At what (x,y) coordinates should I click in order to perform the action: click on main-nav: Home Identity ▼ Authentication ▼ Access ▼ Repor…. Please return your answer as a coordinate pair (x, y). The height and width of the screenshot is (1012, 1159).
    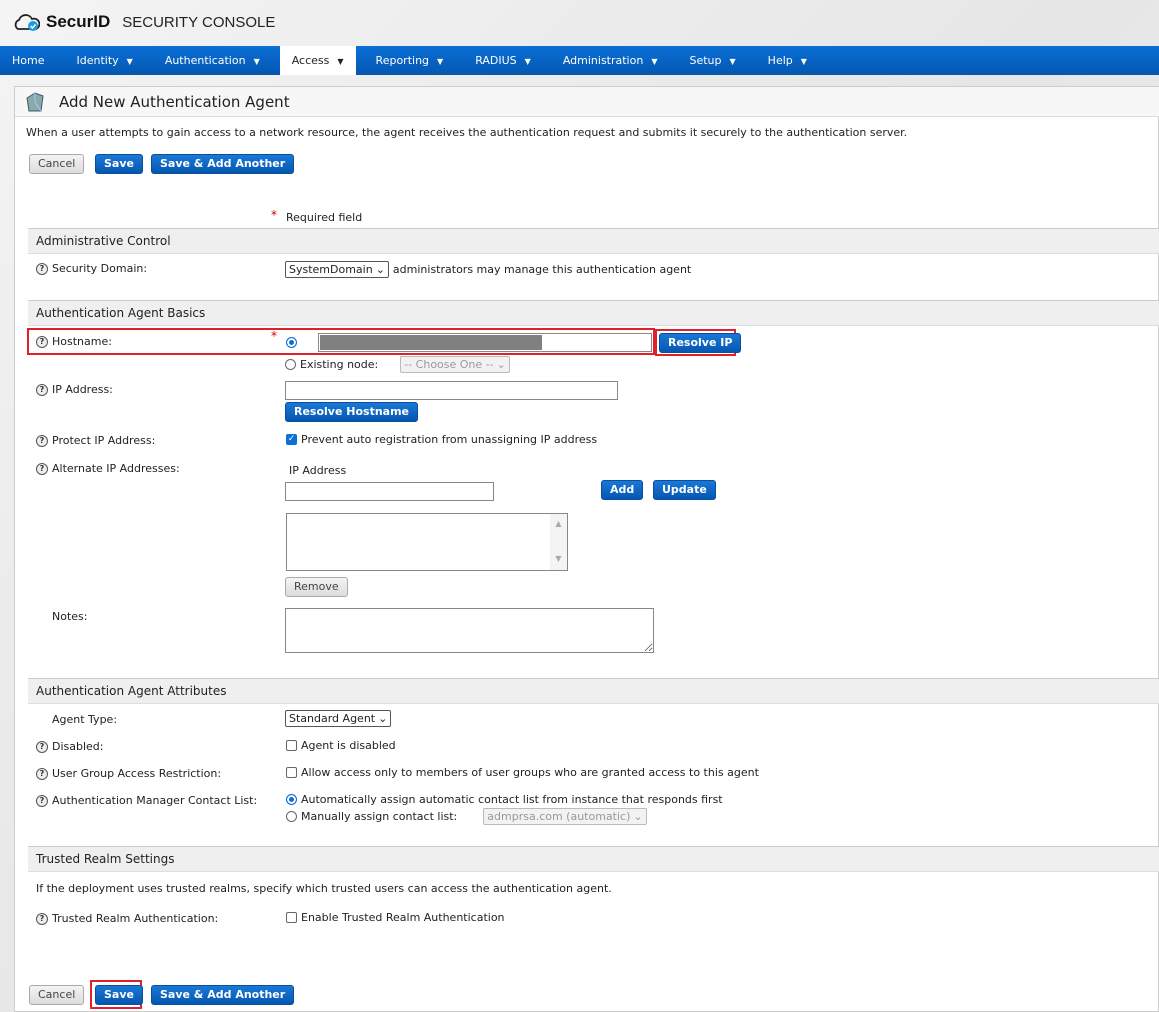
    Looking at the image, I should click on (579, 60).